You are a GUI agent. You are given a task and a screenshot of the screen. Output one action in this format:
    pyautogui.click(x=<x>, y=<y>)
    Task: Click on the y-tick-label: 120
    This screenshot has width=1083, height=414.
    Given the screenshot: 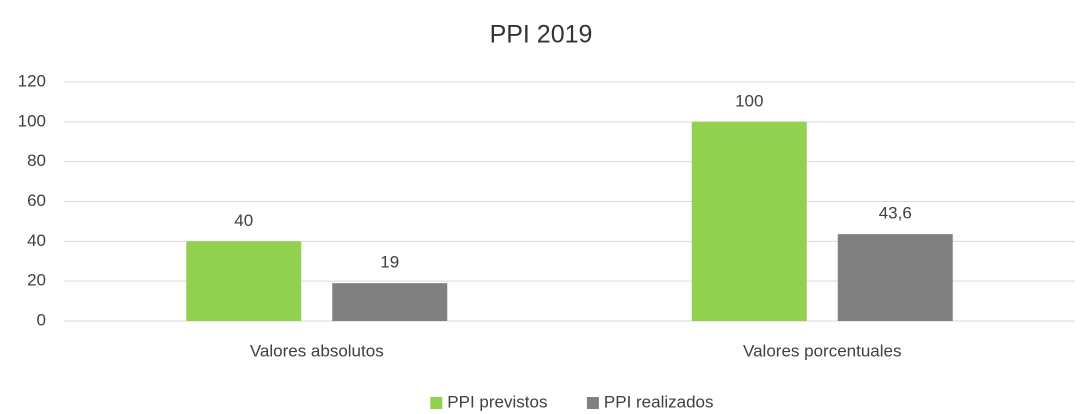 What is the action you would take?
    pyautogui.click(x=32, y=80)
    